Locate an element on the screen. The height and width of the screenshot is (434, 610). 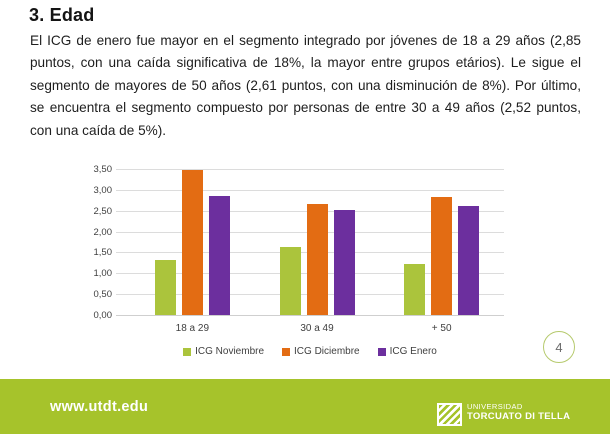
utdt-hatch-icon is located at coordinates (449, 414).